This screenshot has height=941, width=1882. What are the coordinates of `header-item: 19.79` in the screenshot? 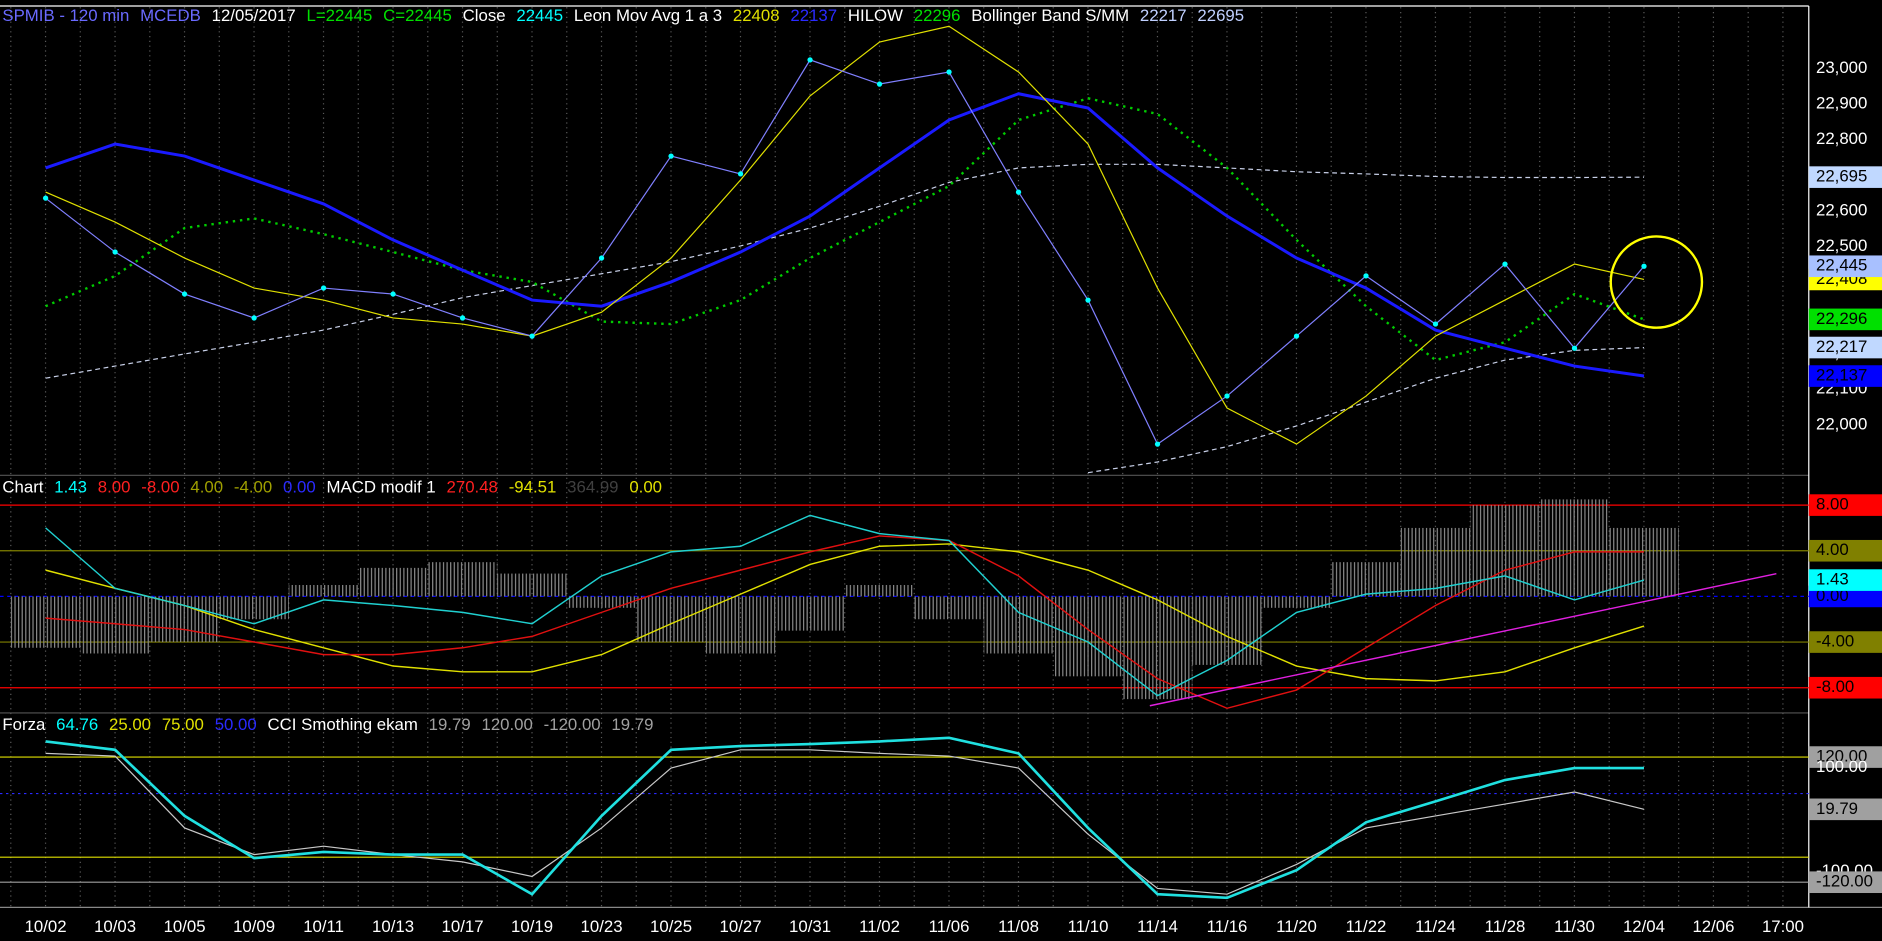 It's located at (632, 725).